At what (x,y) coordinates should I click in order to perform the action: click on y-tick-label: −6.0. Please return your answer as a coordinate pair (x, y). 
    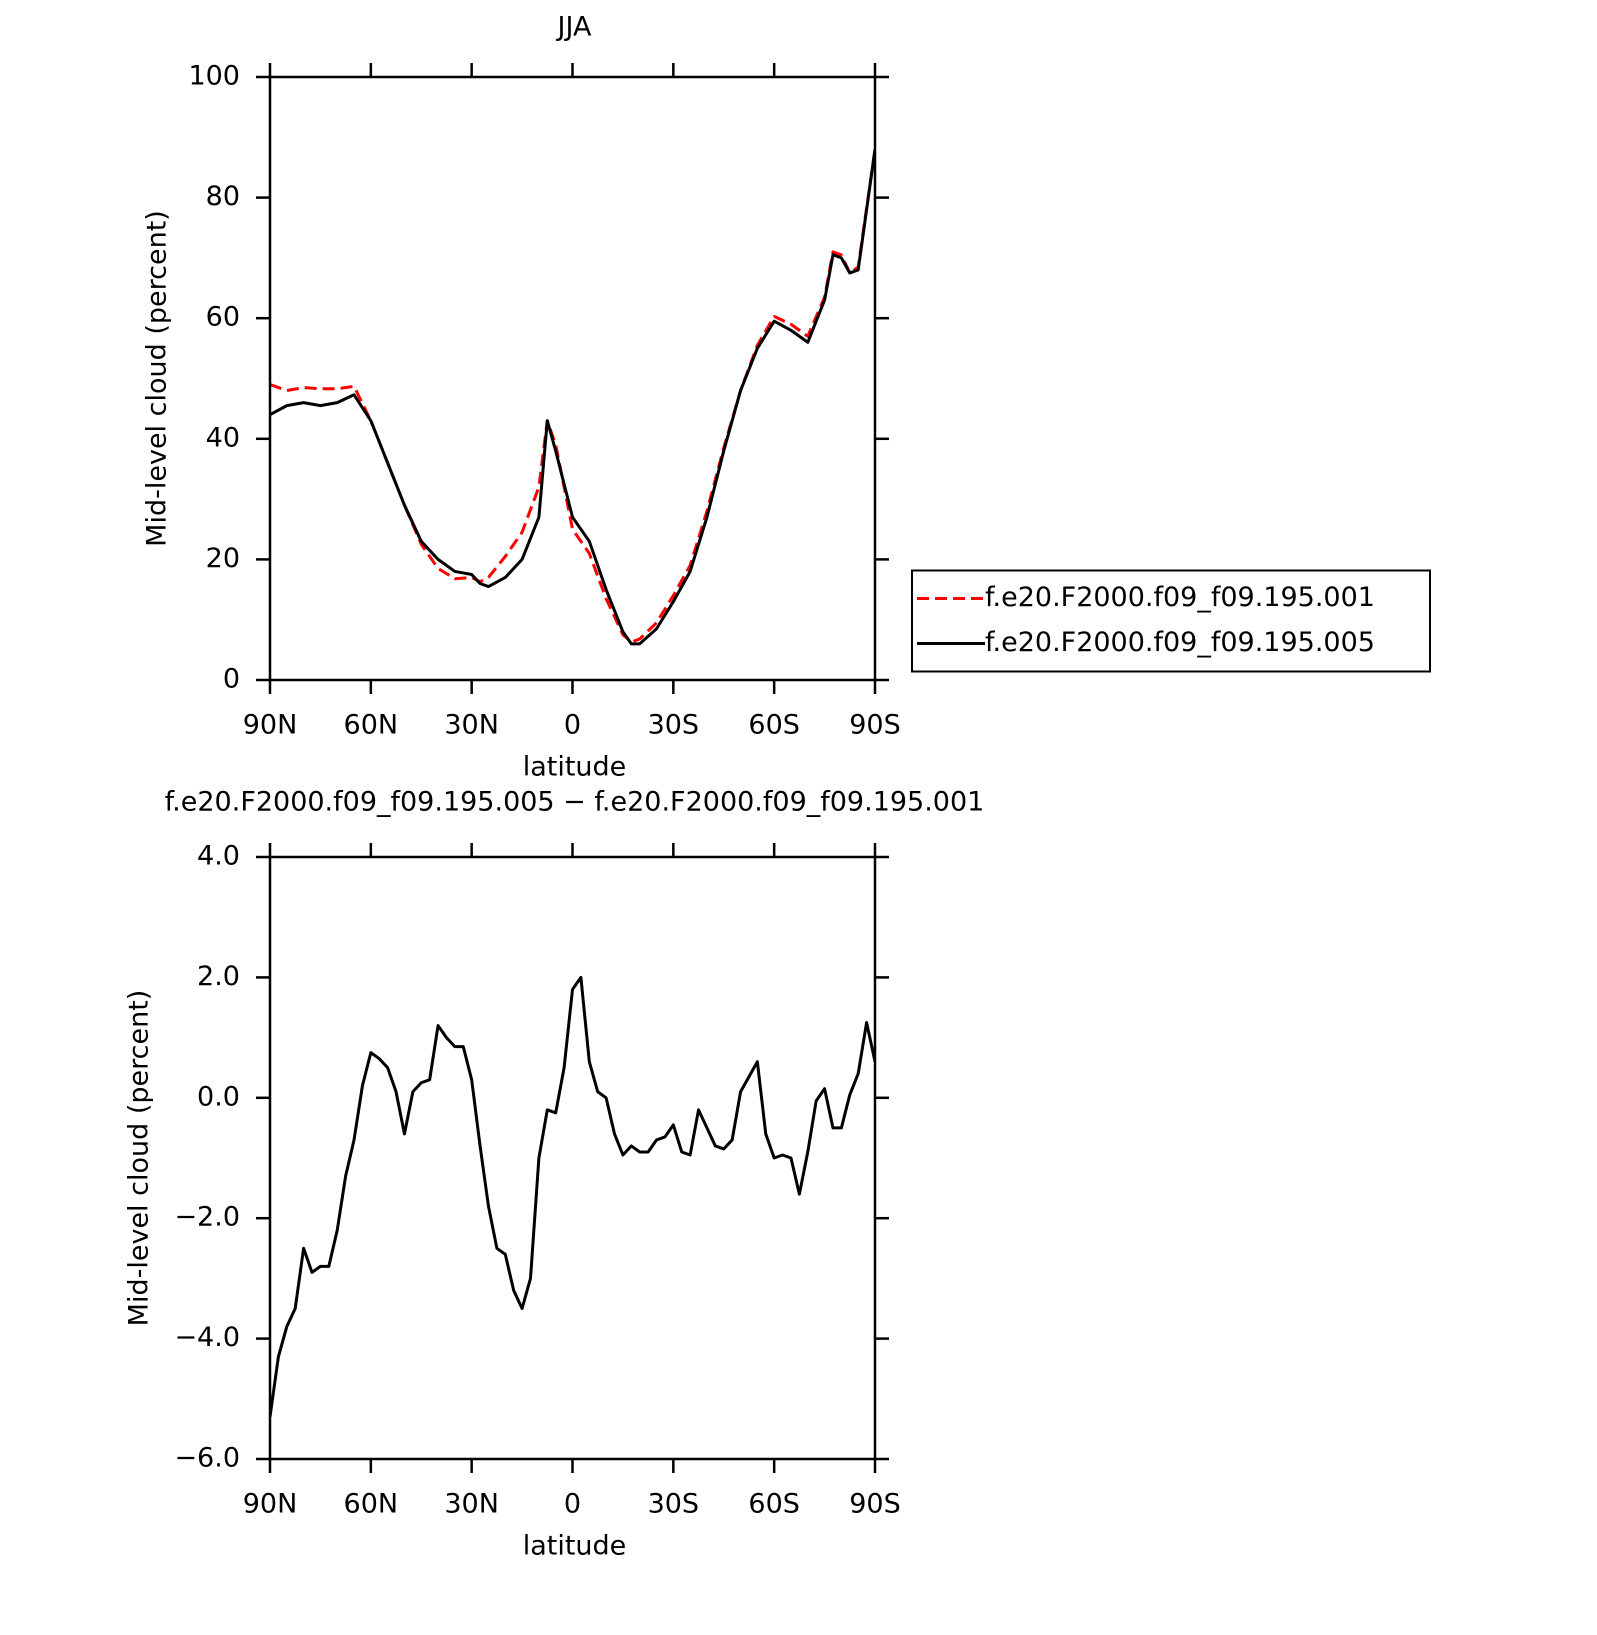
    Looking at the image, I should click on (207, 1458).